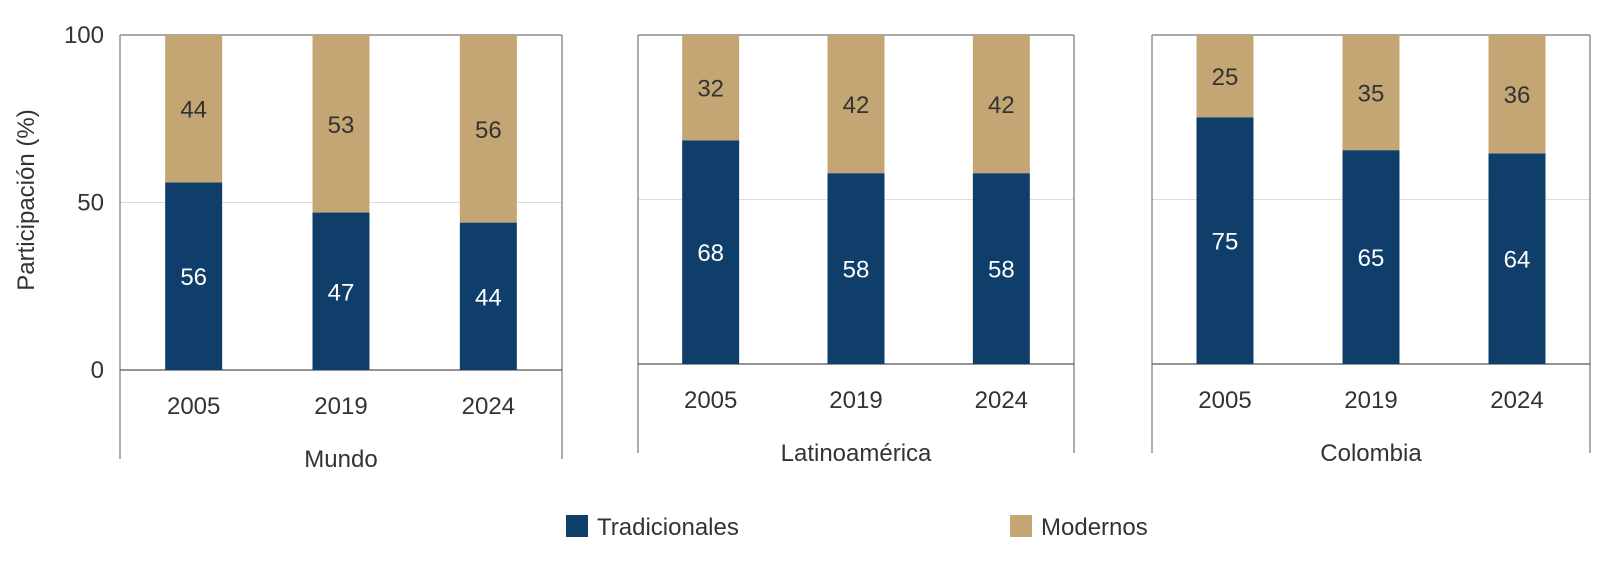 The height and width of the screenshot is (568, 1600). I want to click on legend-item-tradicionales: Tradicionales, so click(652, 527).